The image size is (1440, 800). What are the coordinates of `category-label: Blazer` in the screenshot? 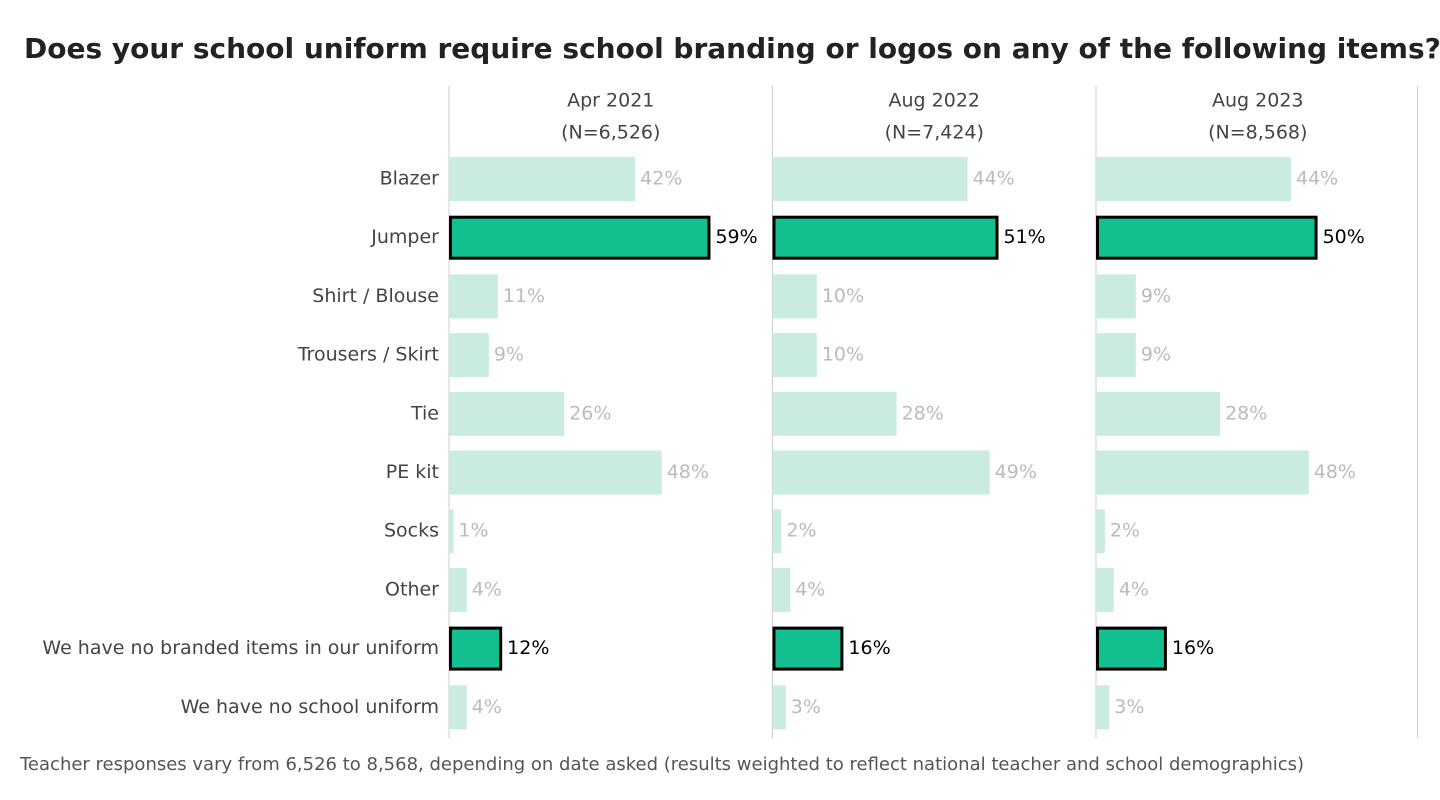 It's located at (410, 179).